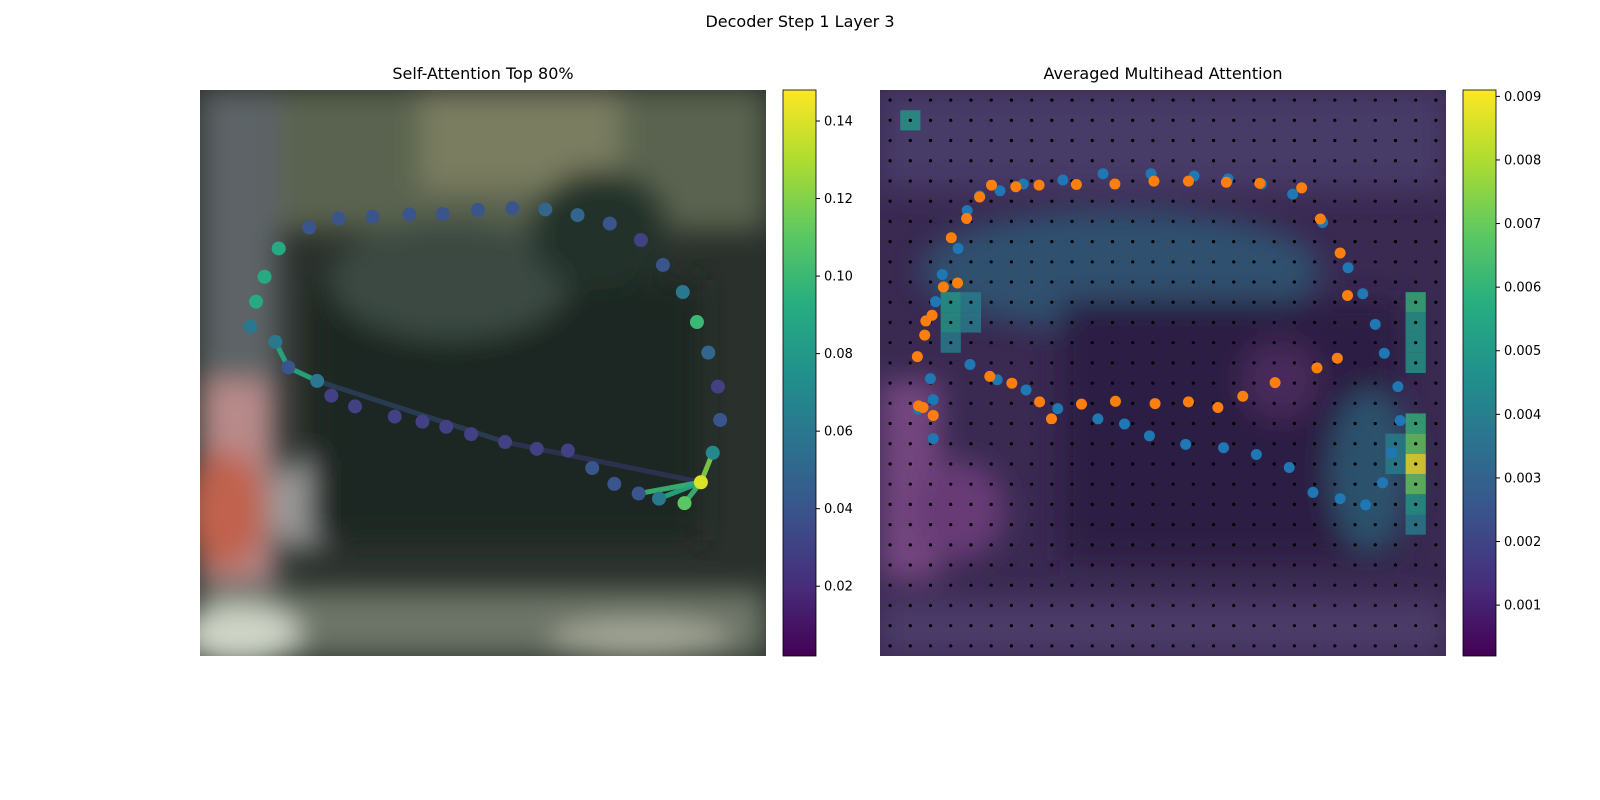 Image resolution: width=1600 pixels, height=800 pixels. I want to click on left-panel-title: Self-Attention Top 80%, so click(483, 73).